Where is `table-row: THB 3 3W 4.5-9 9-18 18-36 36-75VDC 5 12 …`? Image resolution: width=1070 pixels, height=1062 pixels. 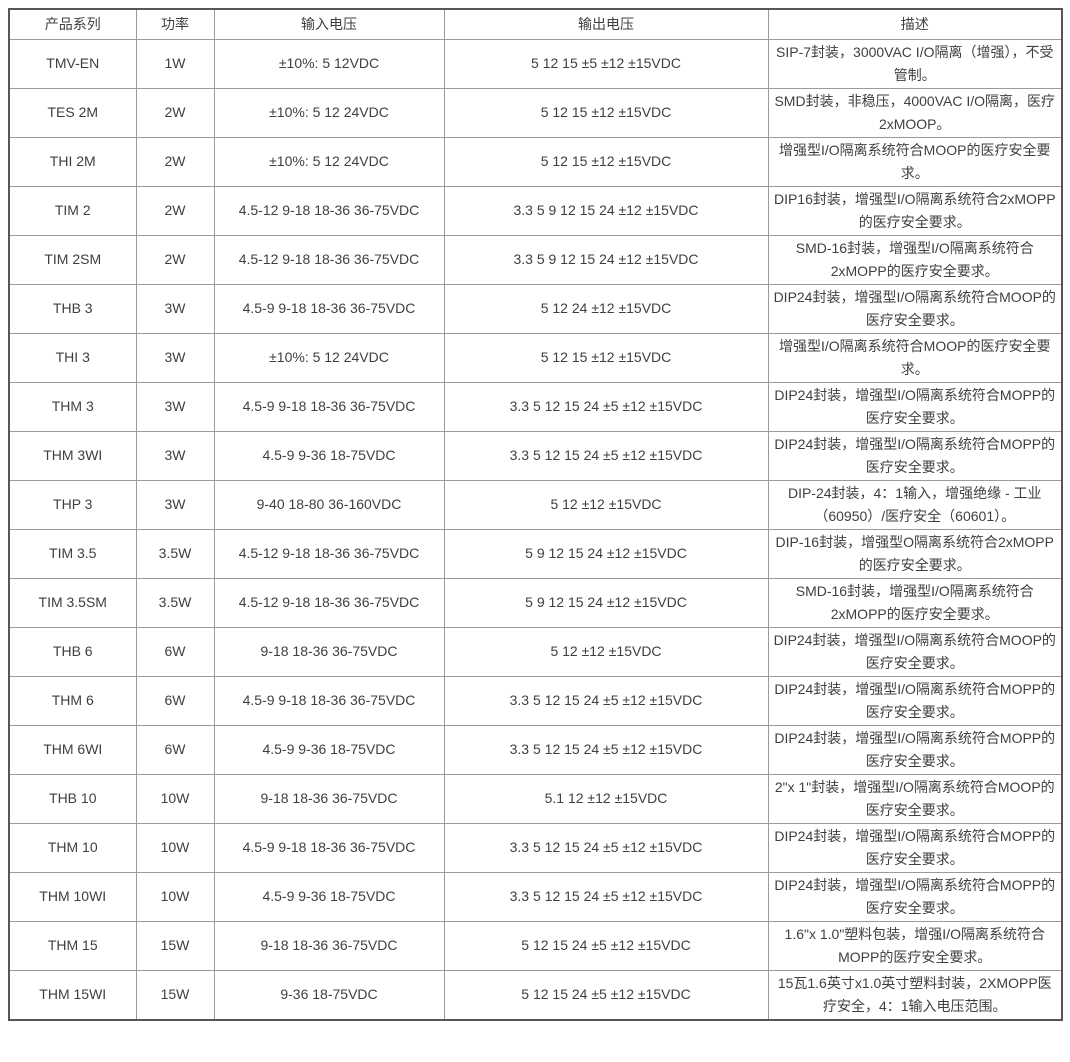 table-row: THB 3 3W 4.5-9 9-18 18-36 36-75VDC 5 12 … is located at coordinates (535, 308).